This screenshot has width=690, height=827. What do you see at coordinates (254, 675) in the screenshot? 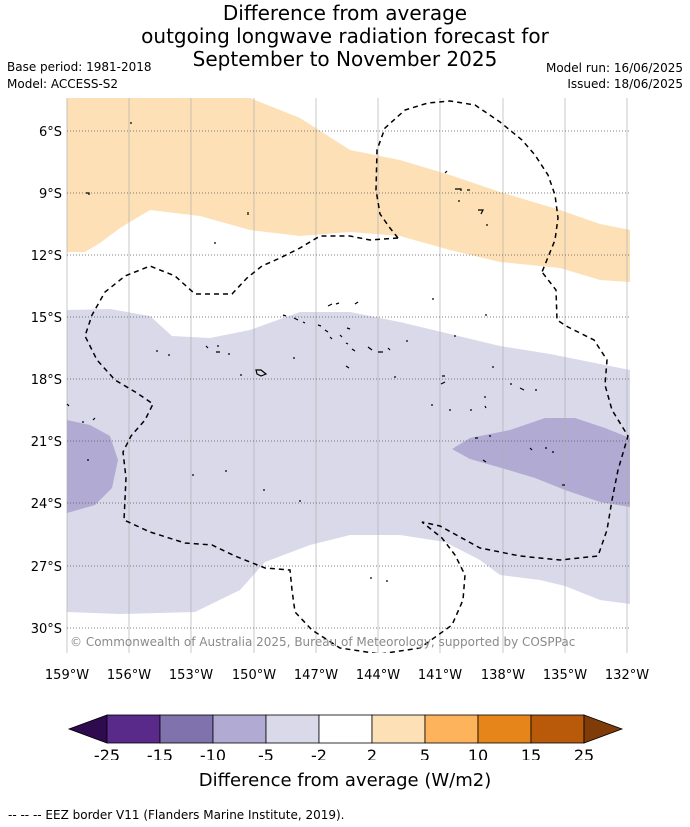
I see `lon-label: 150°W` at bounding box center [254, 675].